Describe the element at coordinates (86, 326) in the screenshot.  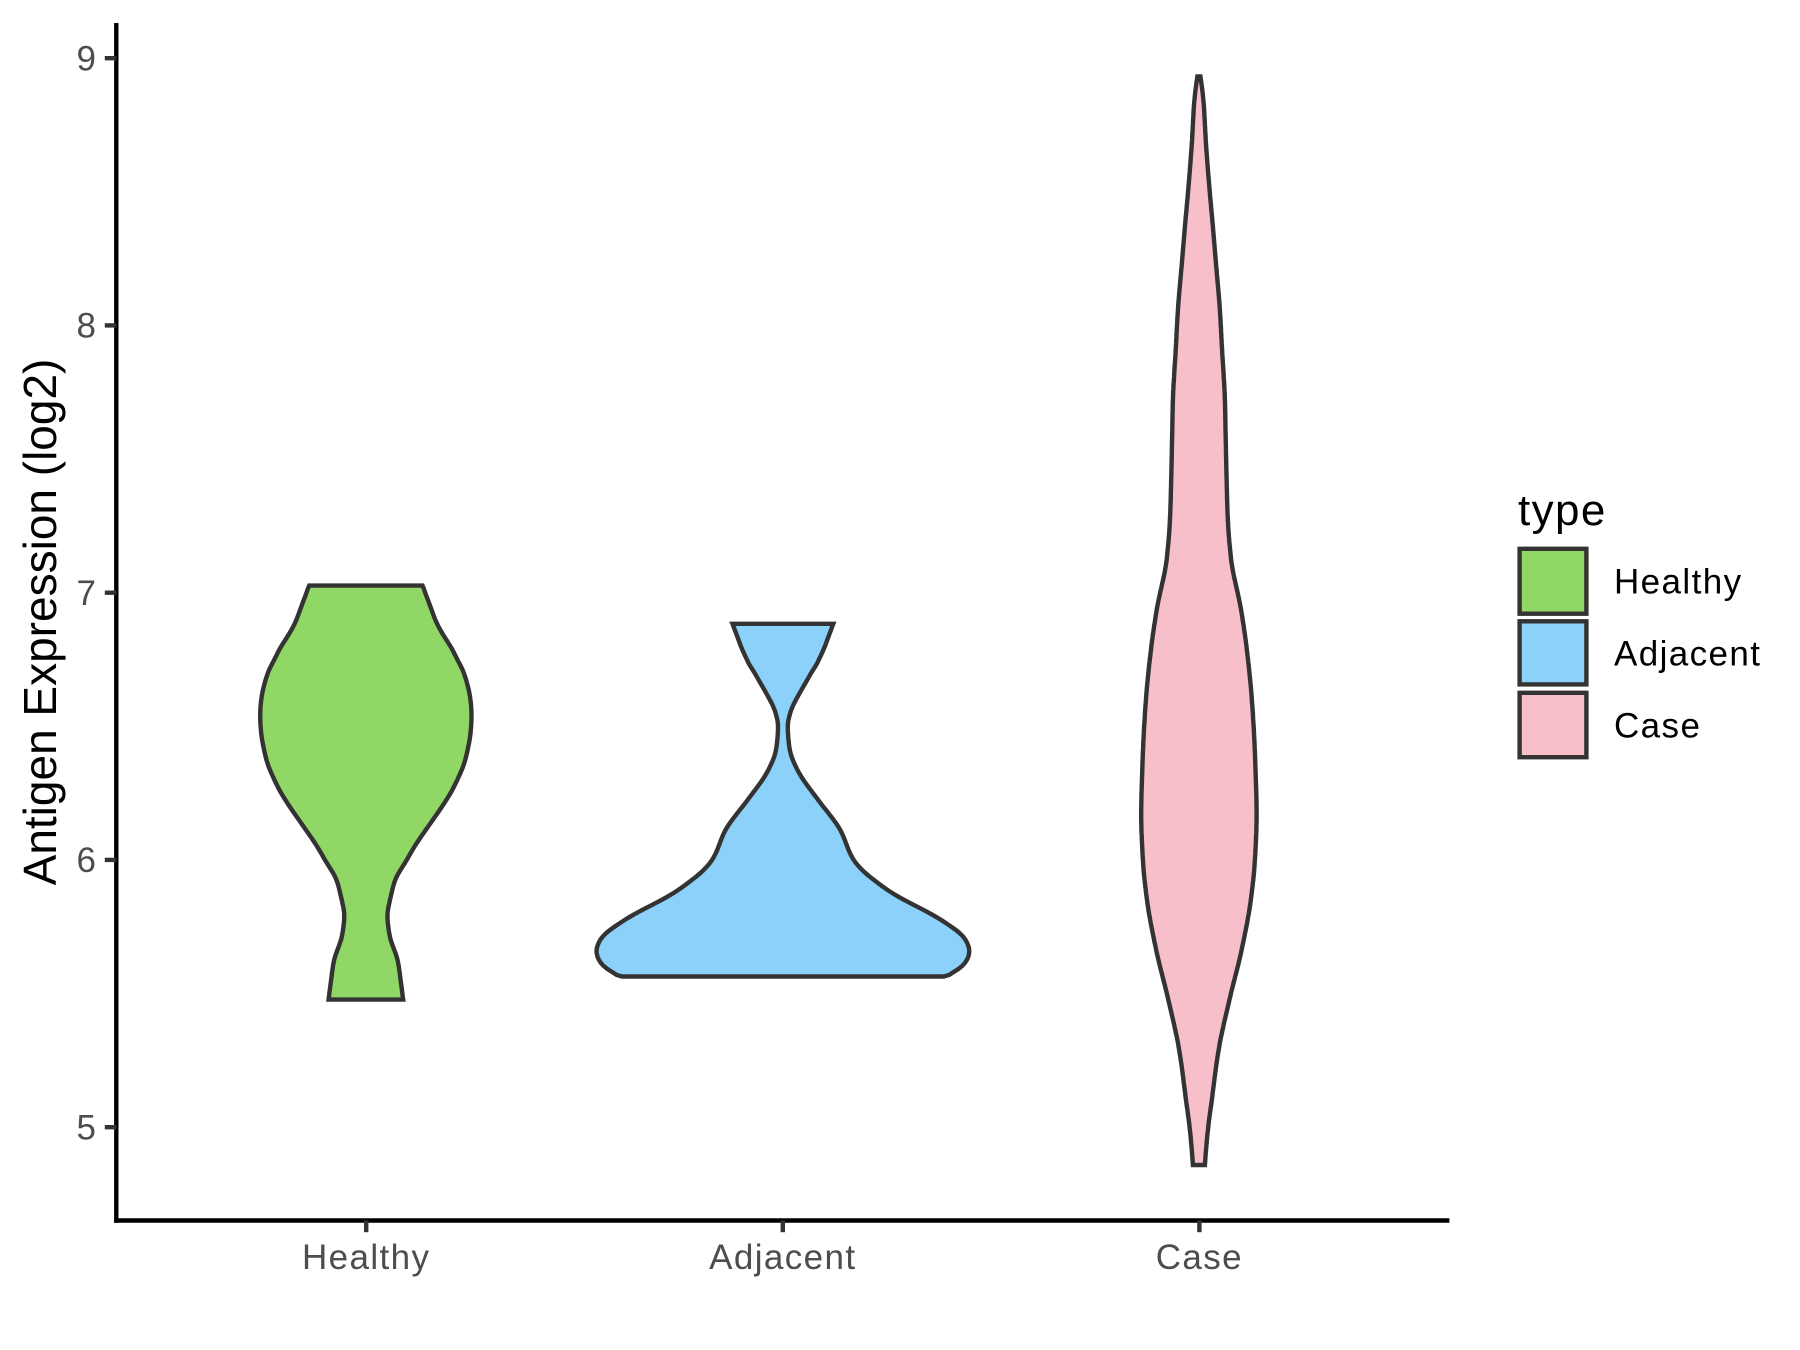
I see `svg-text: 8` at that location.